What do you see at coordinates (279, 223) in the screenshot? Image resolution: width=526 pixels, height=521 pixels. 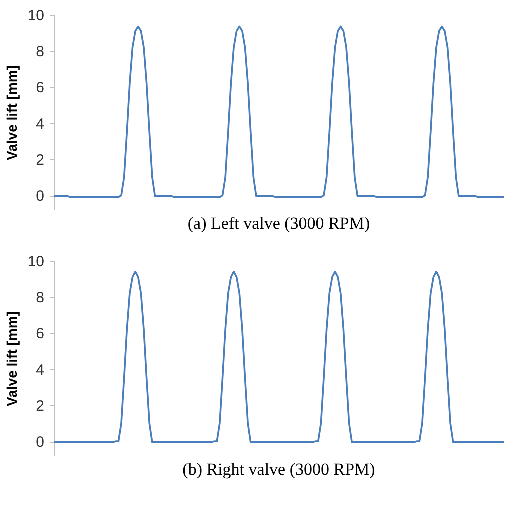 I see `text: (a) Left valve (3000 RPM)` at bounding box center [279, 223].